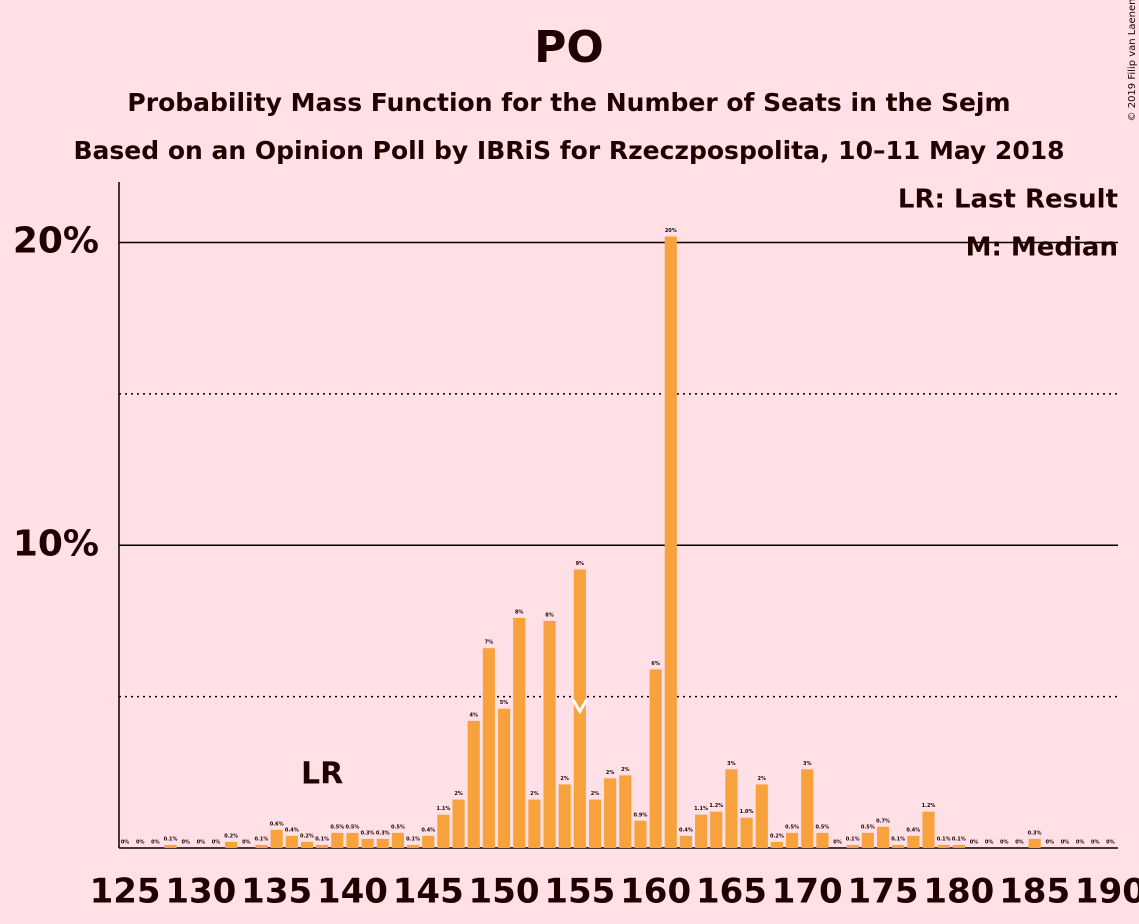  I want to click on data-label: 0.3%, so click(1035, 833).